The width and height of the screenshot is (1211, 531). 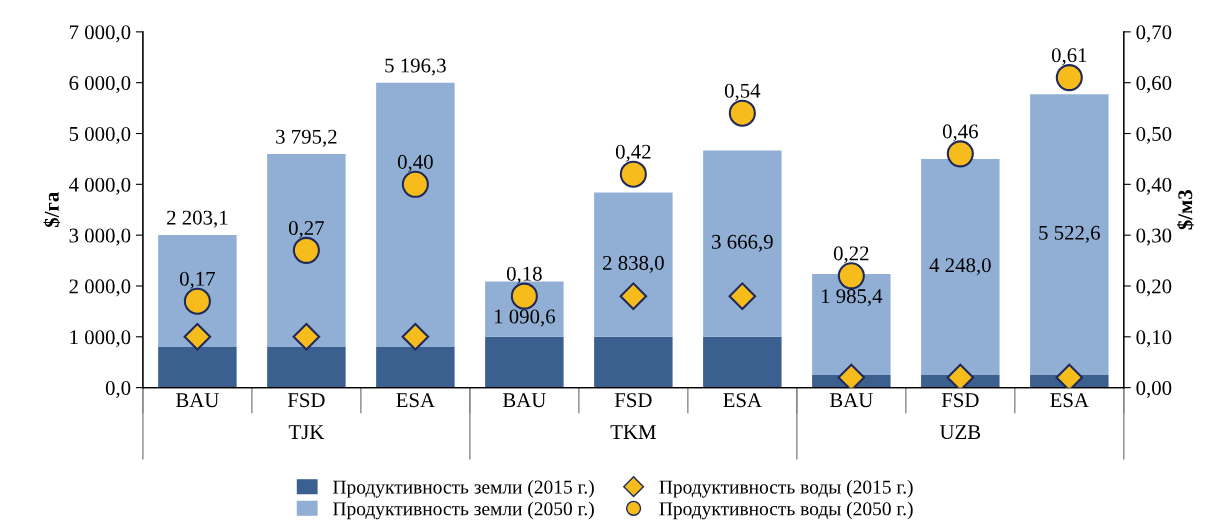 What do you see at coordinates (786, 488) in the screenshot?
I see `legend-label: Продуктивность воды (2015 г.)` at bounding box center [786, 488].